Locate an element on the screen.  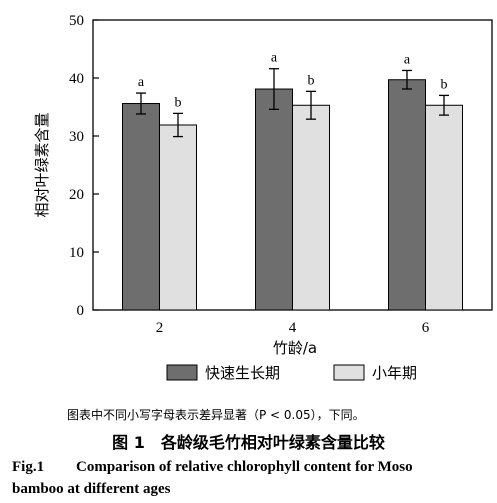
caption-figure-number: Fig.1 is located at coordinates (28, 467).